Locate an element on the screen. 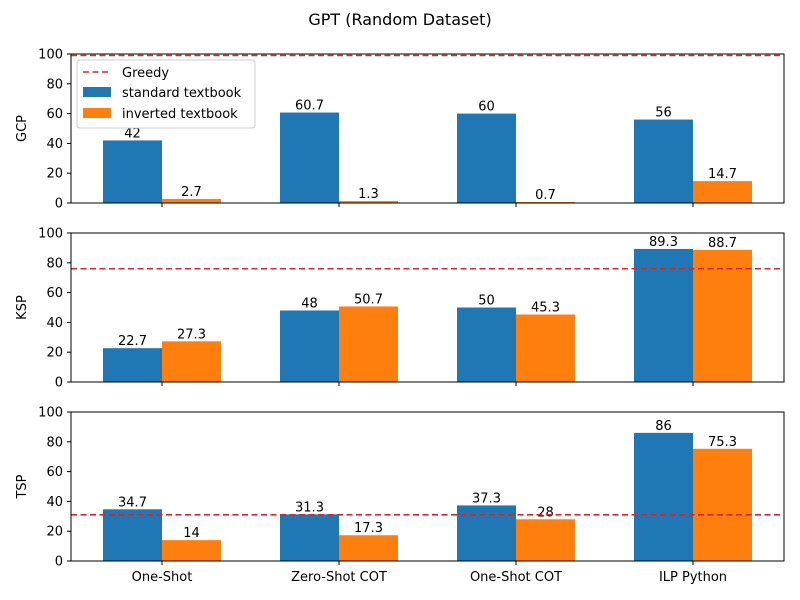  data-label: 50 is located at coordinates (486, 301).